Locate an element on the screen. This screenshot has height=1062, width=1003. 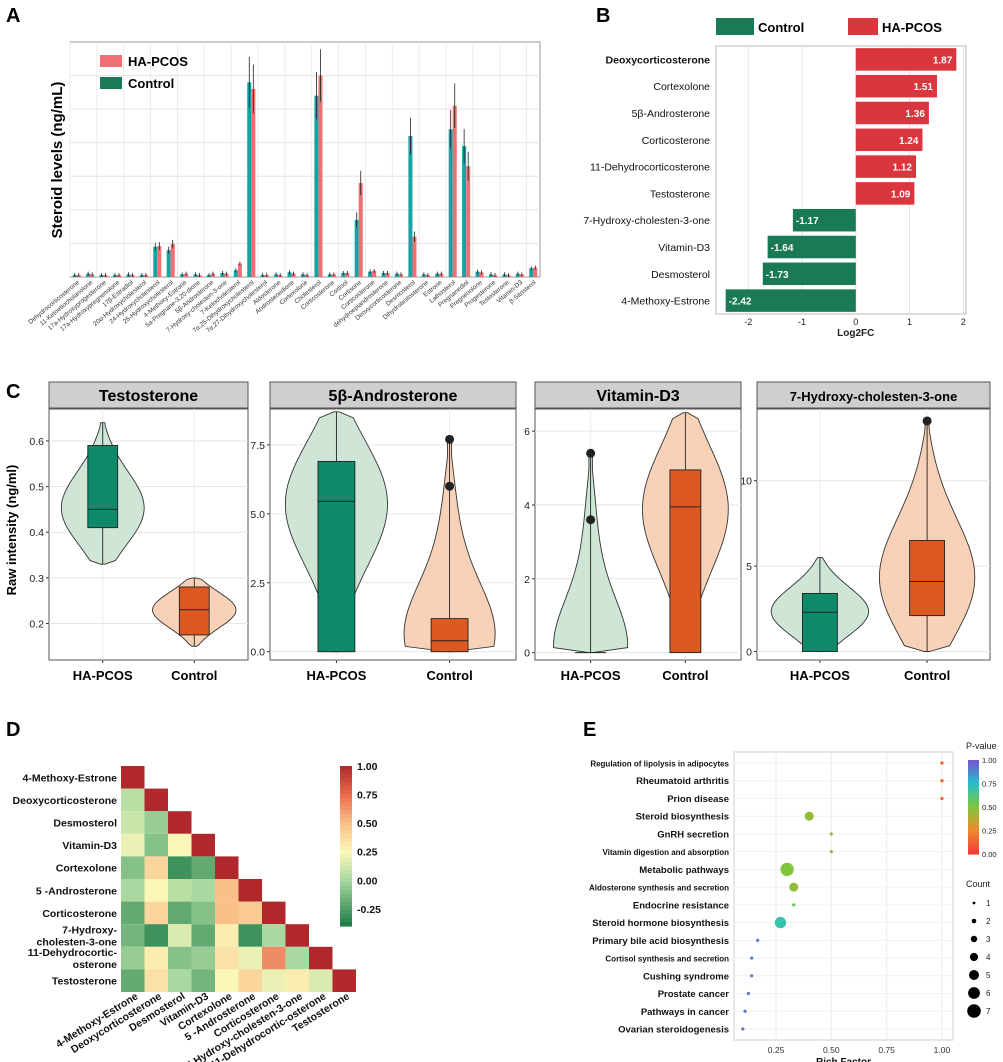
b-category-label: 4-Methoxy-Estrone is located at coordinates (665, 302).